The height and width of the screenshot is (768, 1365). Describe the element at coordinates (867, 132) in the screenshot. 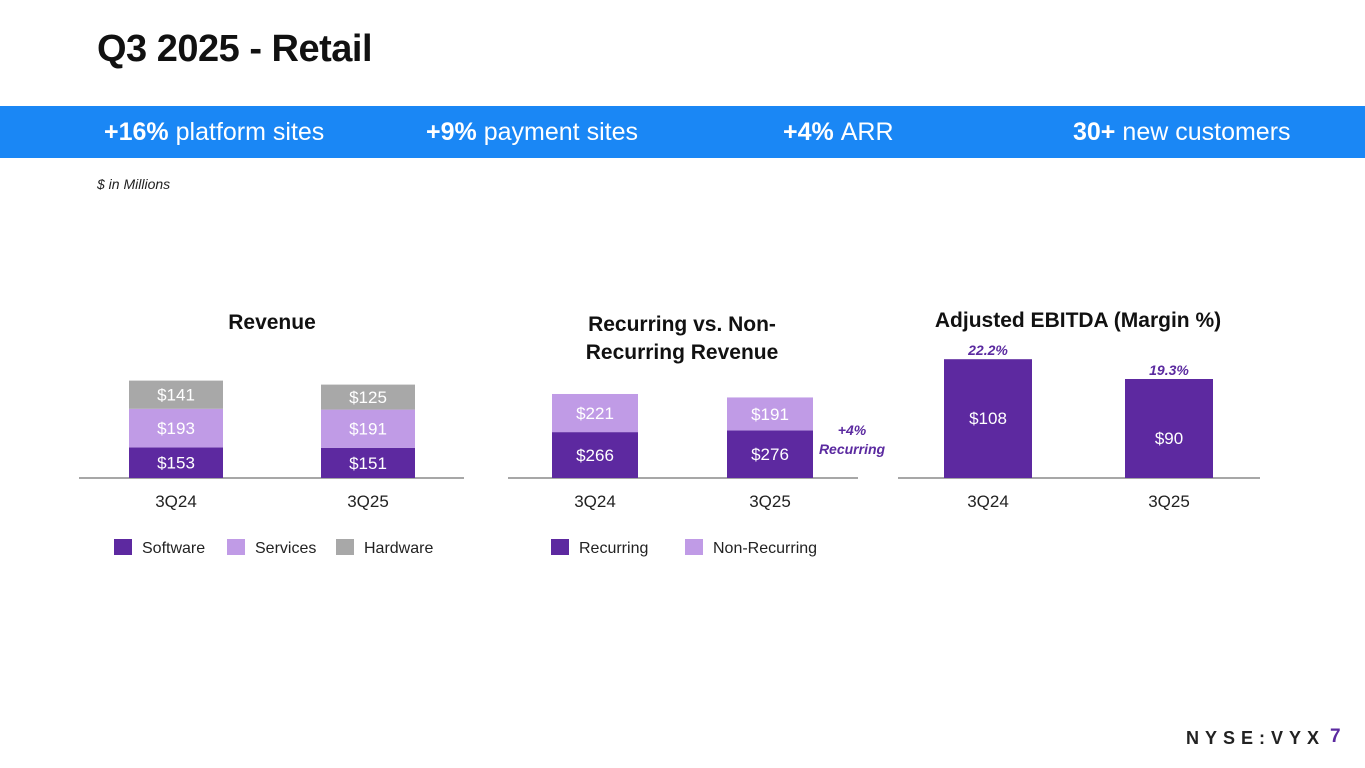

I see `stat-label: ARR` at that location.